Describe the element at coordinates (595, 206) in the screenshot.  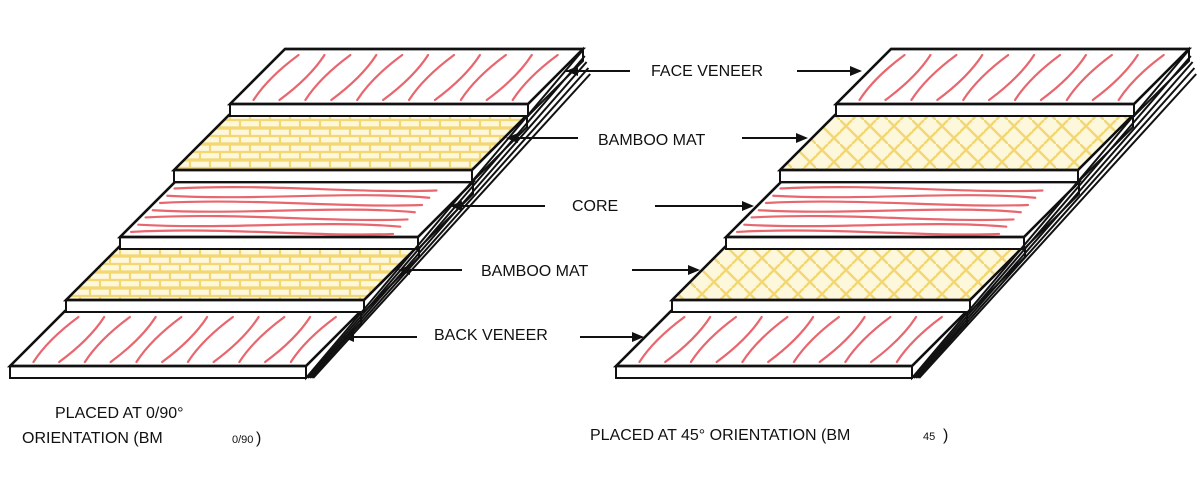
I see `label-core: CORE` at that location.